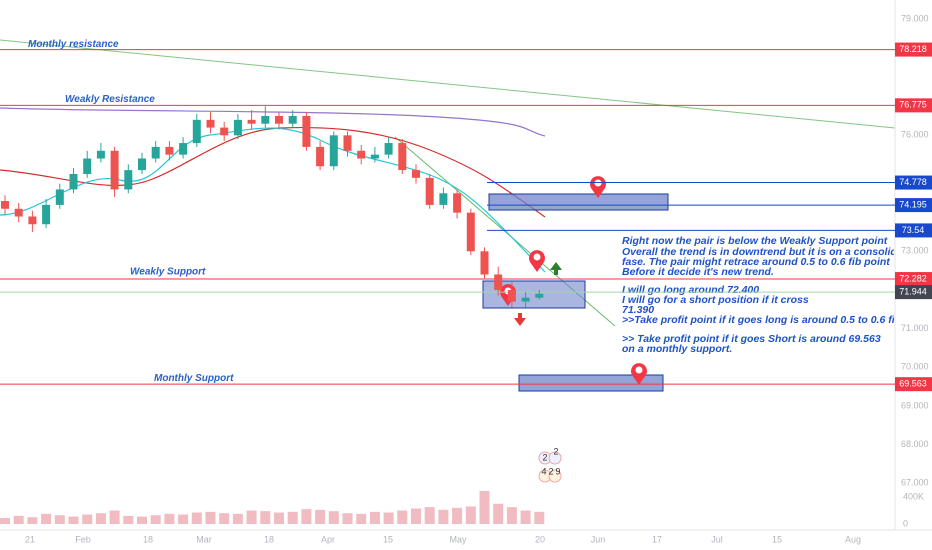  Describe the element at coordinates (717, 539) in the screenshot. I see `x-tick-label: Jul` at that location.